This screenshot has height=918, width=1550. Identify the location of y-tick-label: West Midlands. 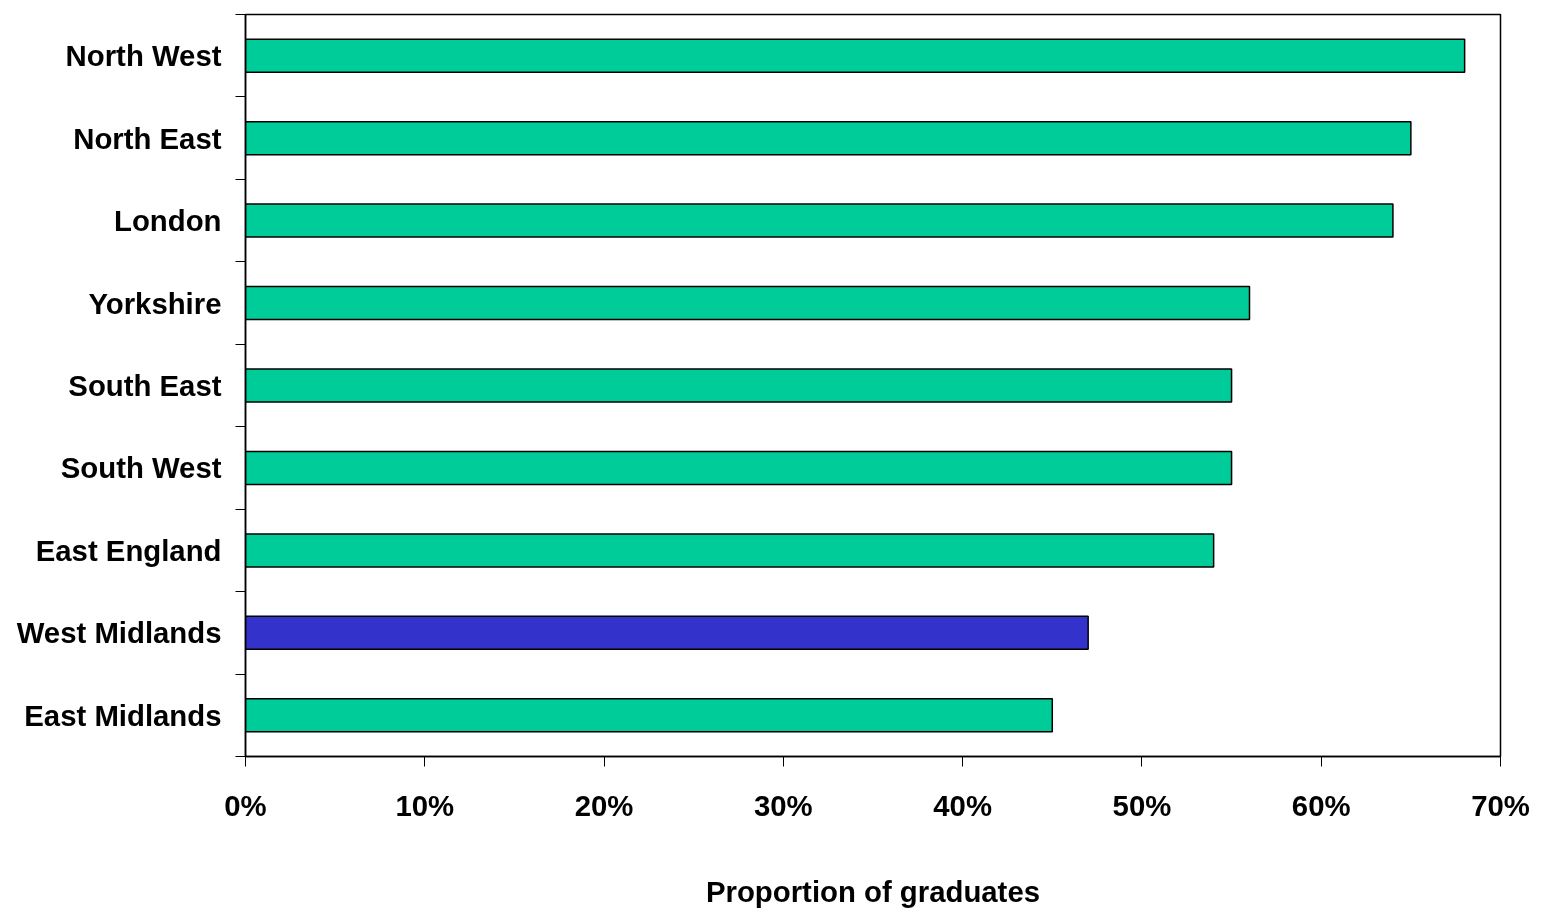
(119, 633).